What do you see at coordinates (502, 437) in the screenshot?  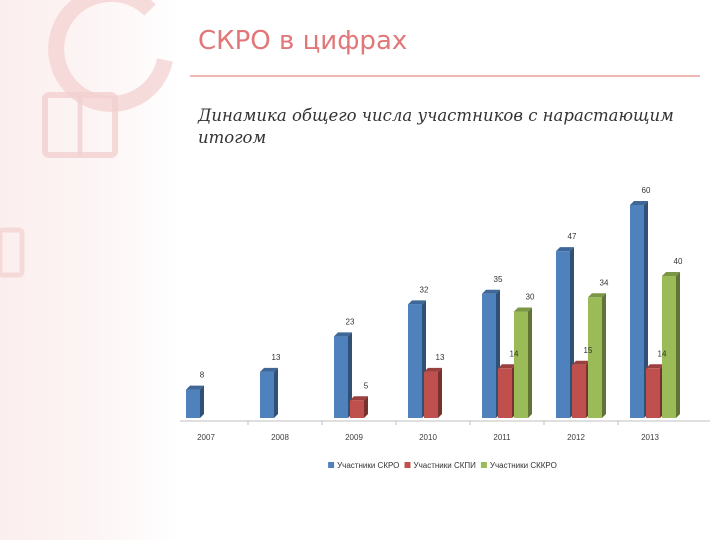 I see `x-tick-label: 2011` at bounding box center [502, 437].